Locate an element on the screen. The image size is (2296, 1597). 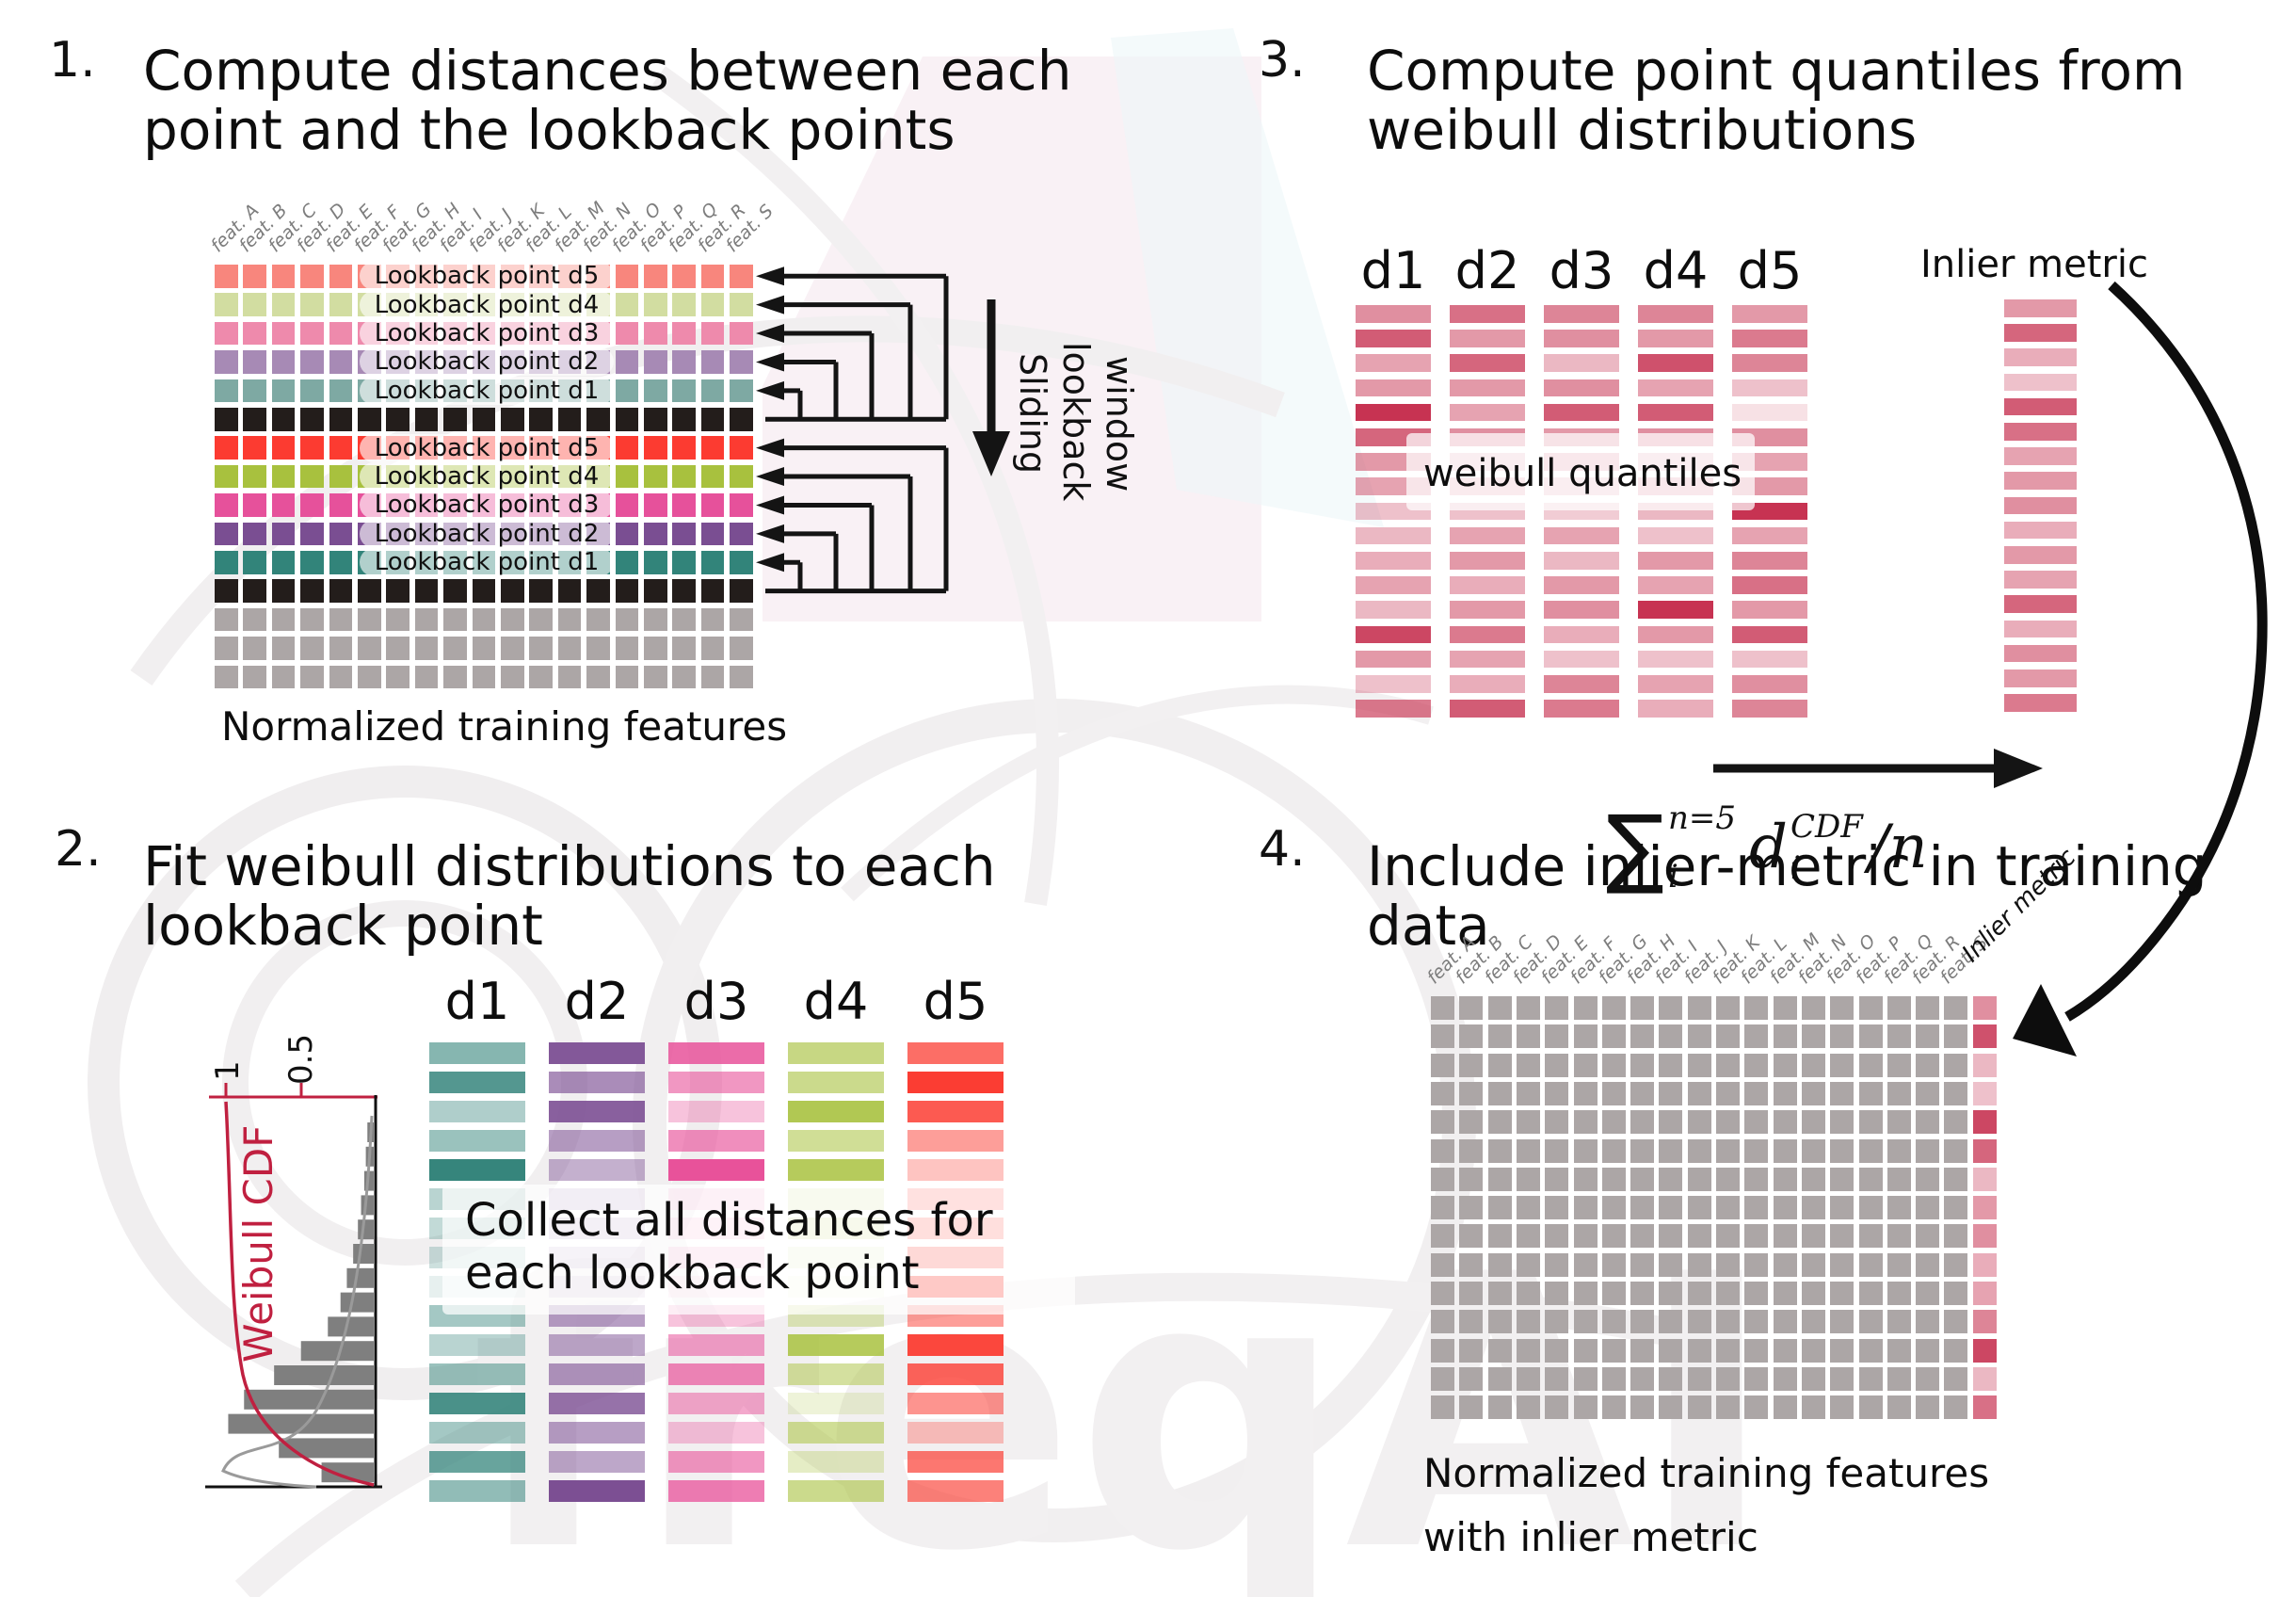
step2-column-label: d5 is located at coordinates (956, 1001).